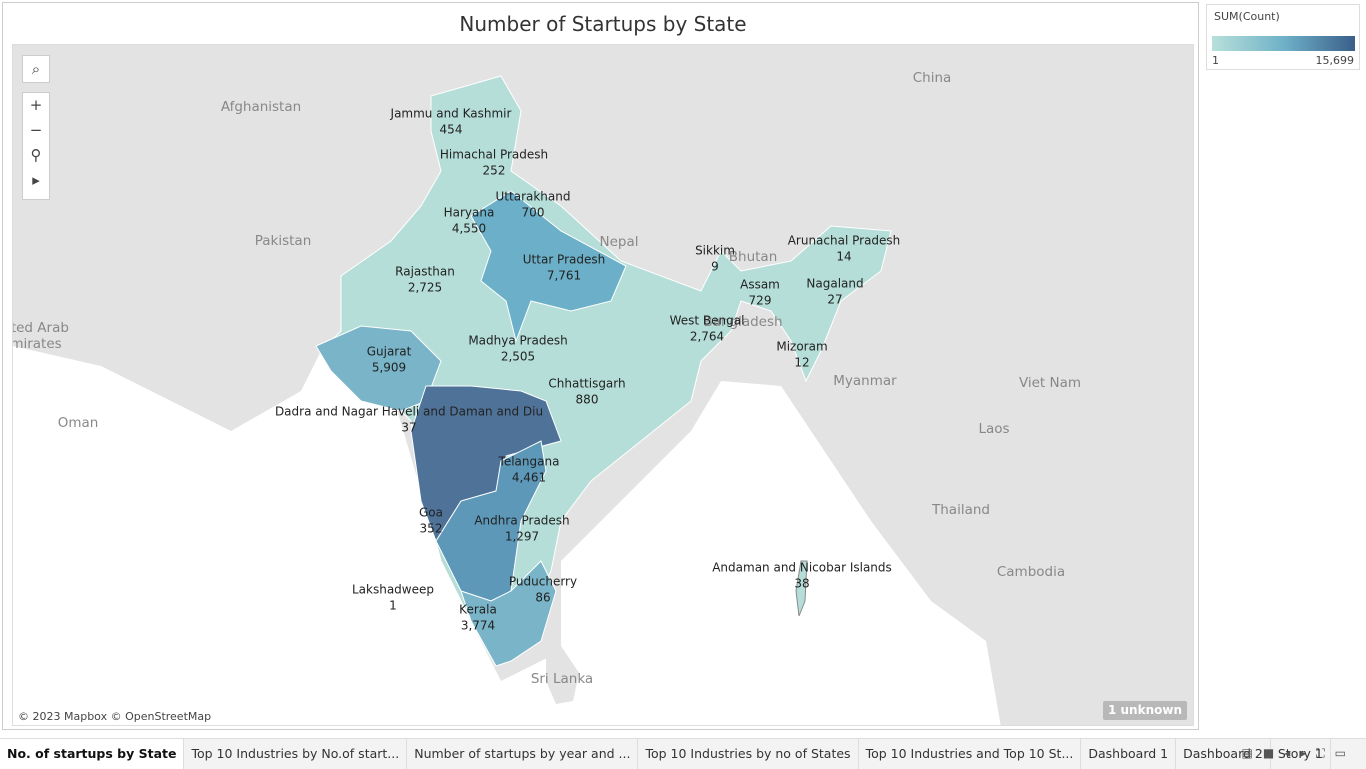  I want to click on country-label: mirates, so click(37, 344).